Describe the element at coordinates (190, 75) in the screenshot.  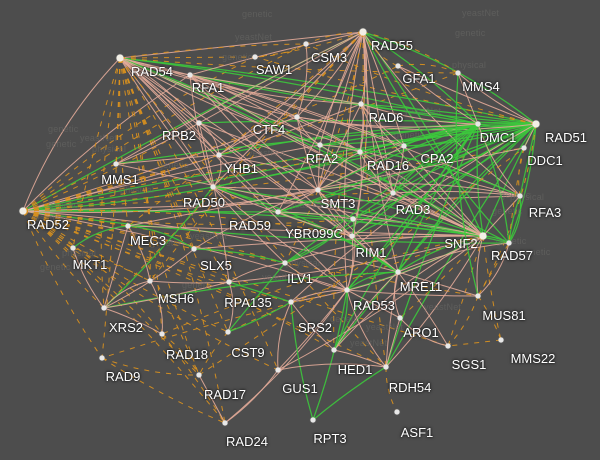
I see `graph-node-rfa1` at that location.